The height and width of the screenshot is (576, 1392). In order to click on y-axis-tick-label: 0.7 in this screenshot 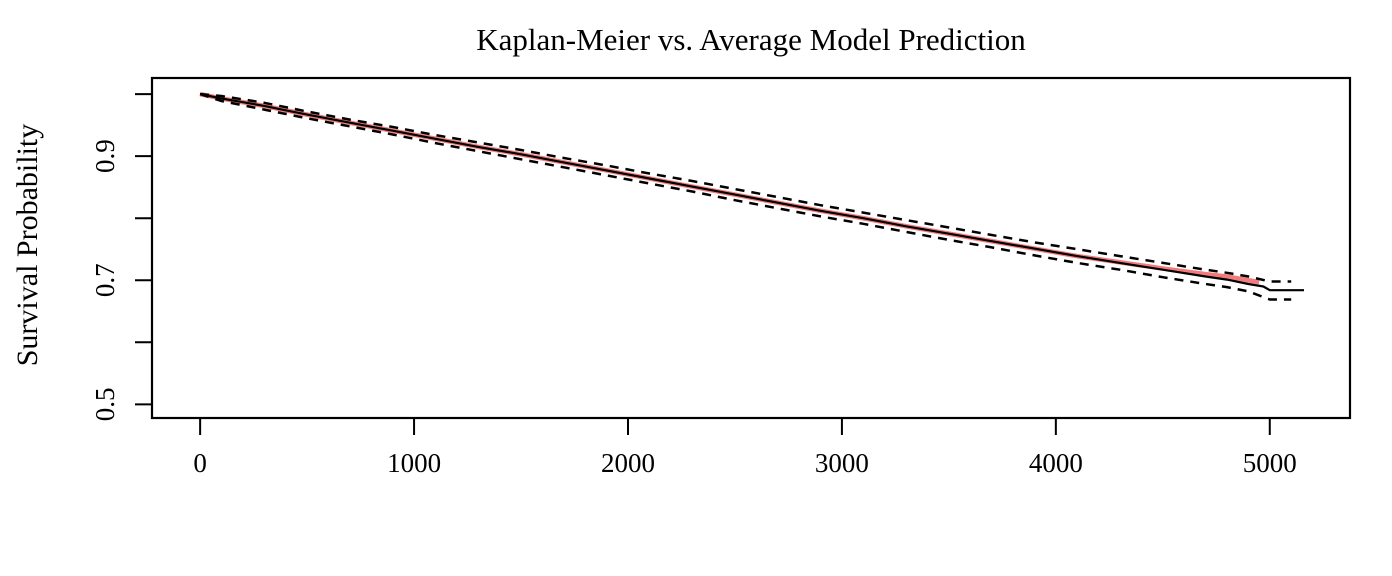, I will do `click(105, 280)`.